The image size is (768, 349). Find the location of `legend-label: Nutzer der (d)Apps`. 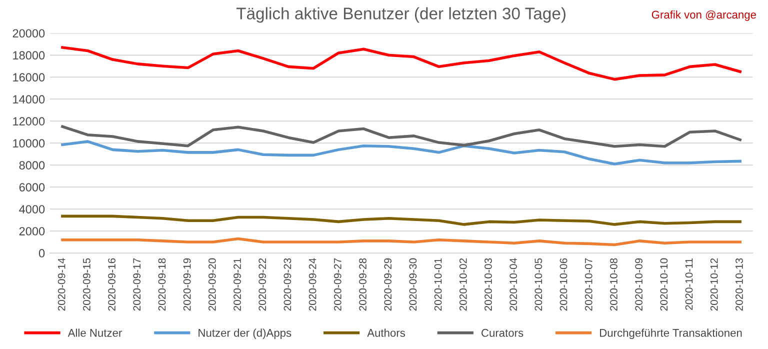

legend-label: Nutzer der (d)Apps is located at coordinates (245, 333).